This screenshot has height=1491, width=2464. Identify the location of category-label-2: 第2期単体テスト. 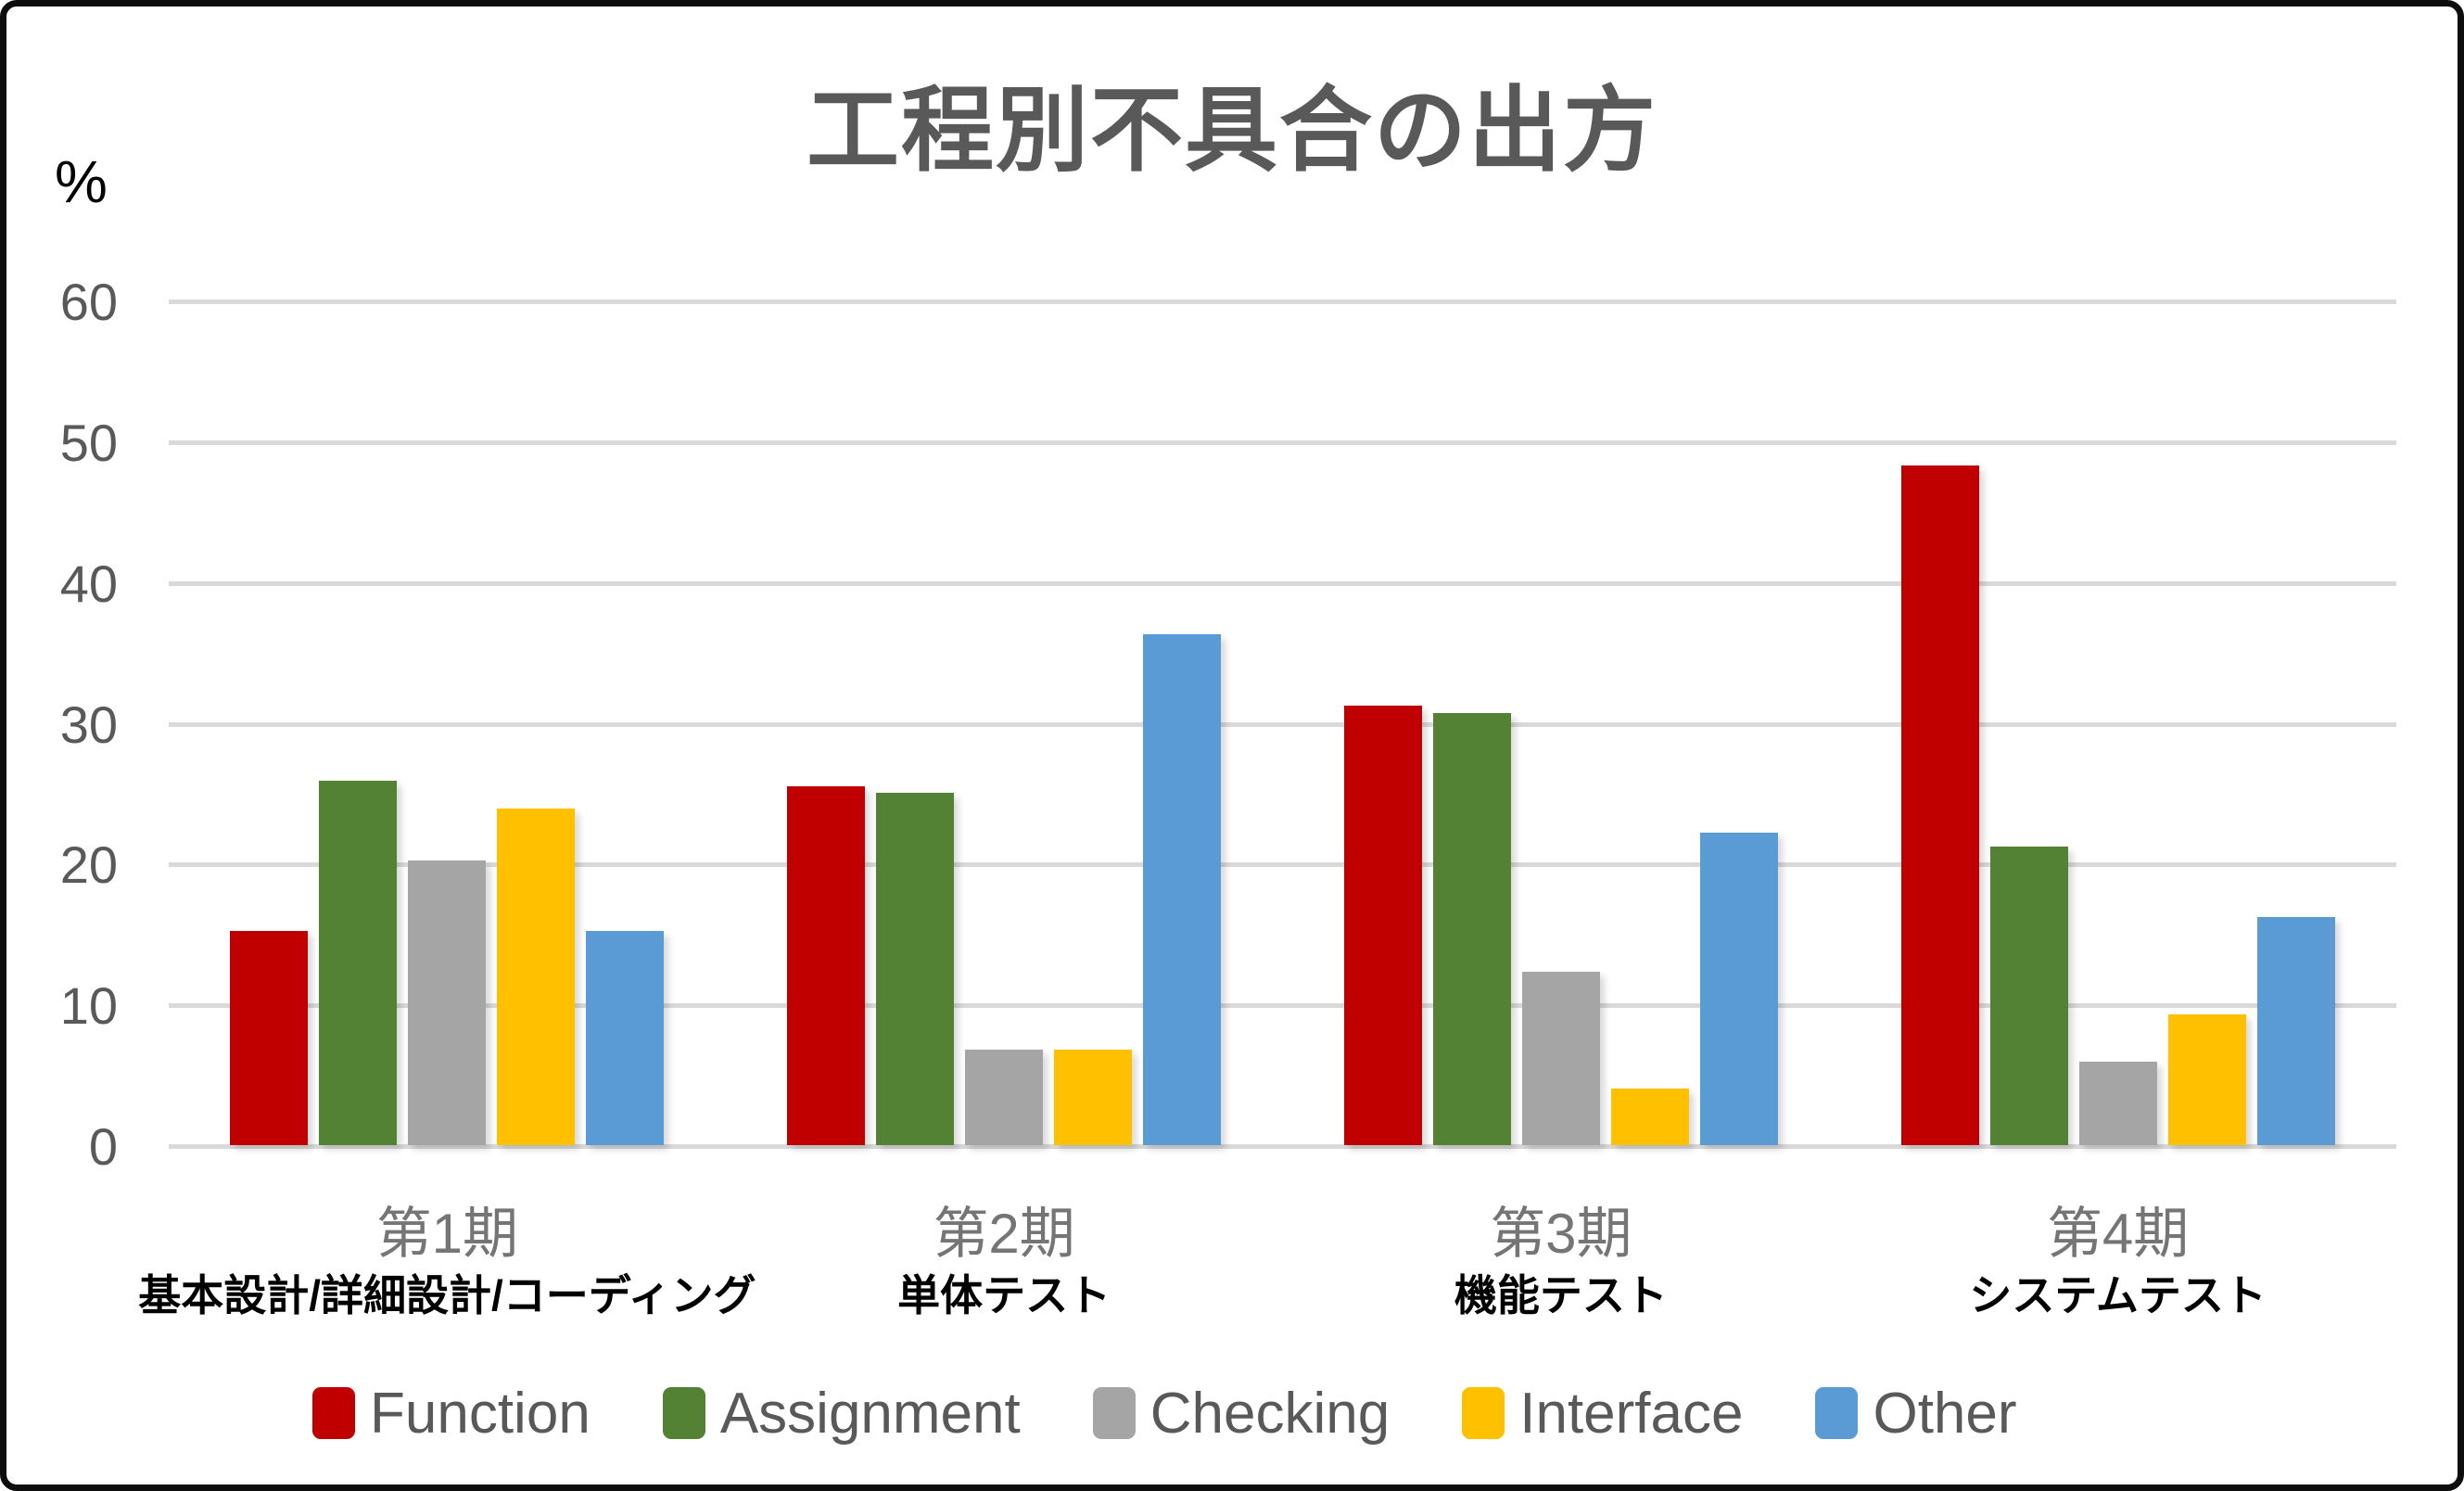
(1004, 1262).